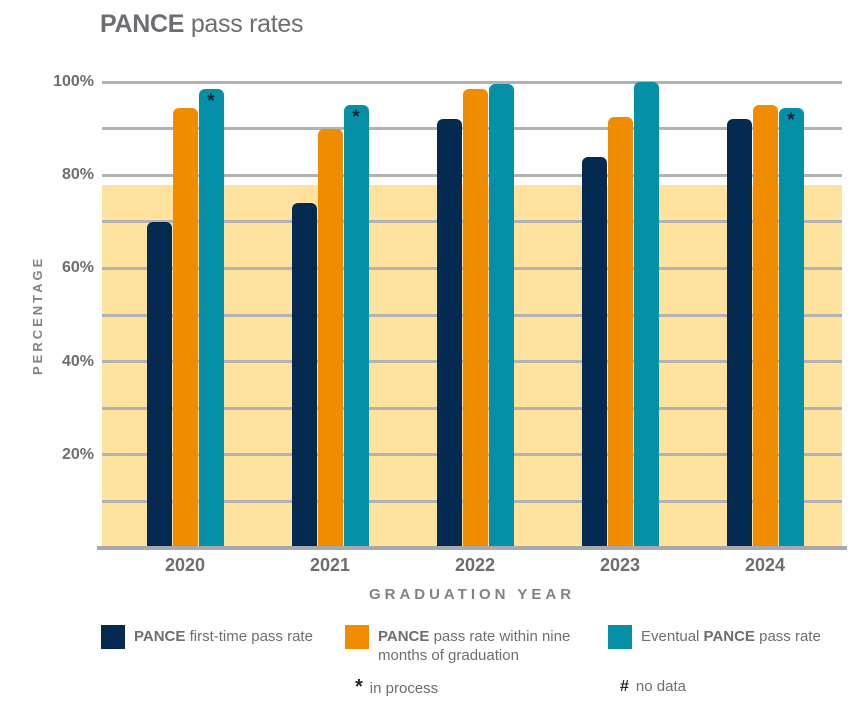 The height and width of the screenshot is (710, 860). What do you see at coordinates (472, 82) in the screenshot?
I see `gridline` at bounding box center [472, 82].